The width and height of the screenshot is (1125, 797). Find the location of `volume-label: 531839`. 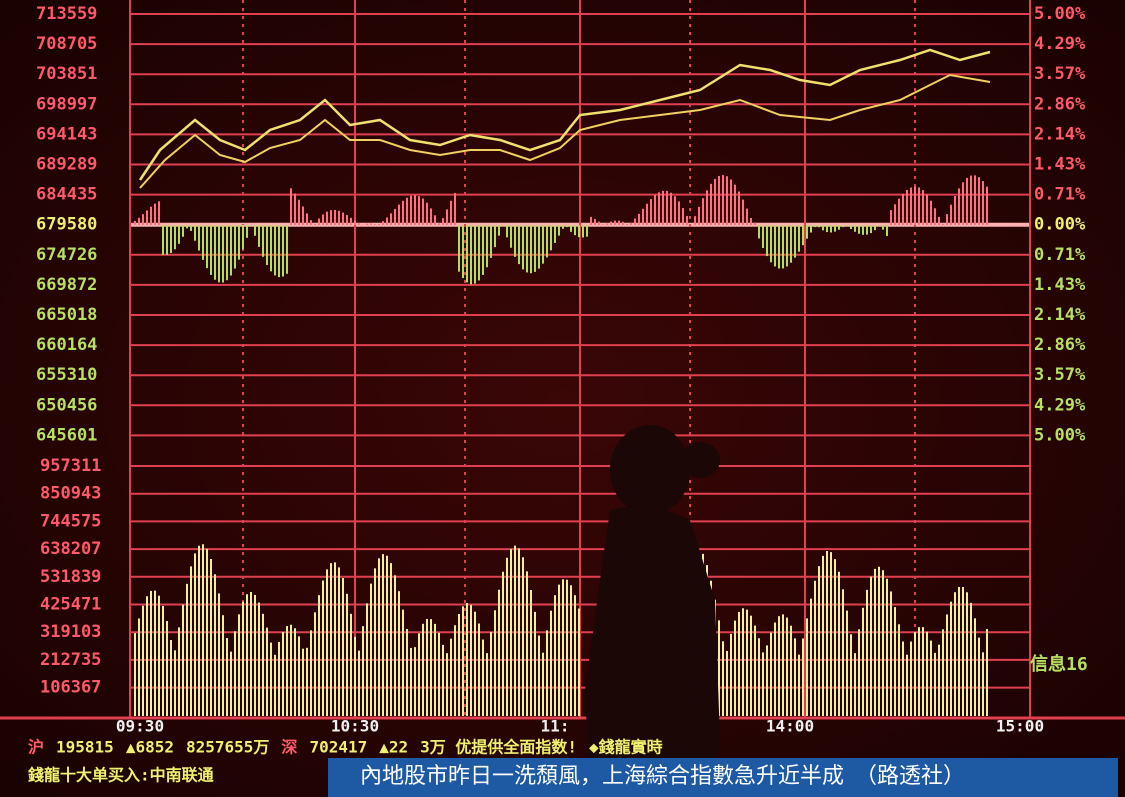

volume-label: 531839 is located at coordinates (70, 577).